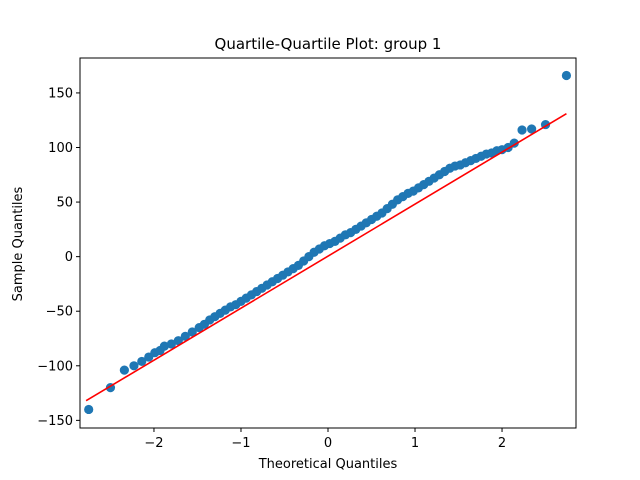 The image size is (640, 480). What do you see at coordinates (502, 443) in the screenshot?
I see `x-tick-label: 2` at bounding box center [502, 443].